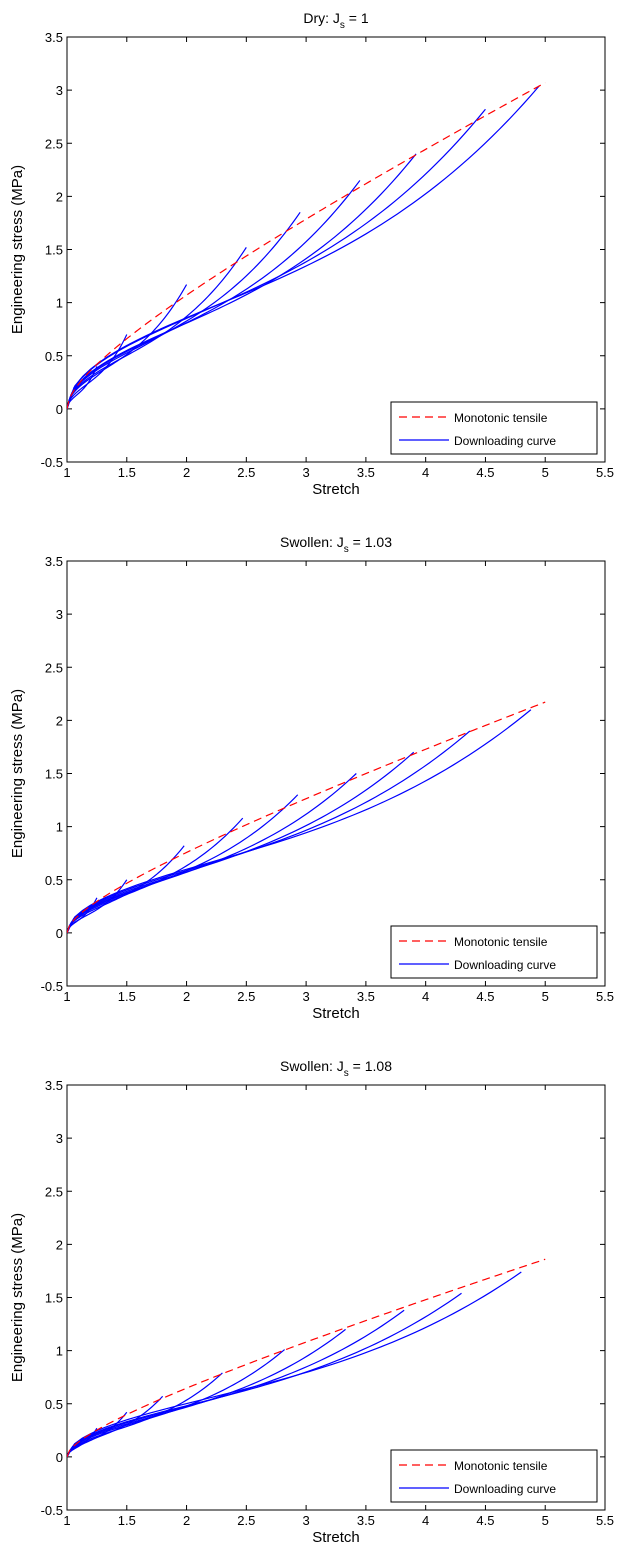 This screenshot has height=1562, width=618. I want to click on chart-title: Dry: Js = 1, so click(336, 20).